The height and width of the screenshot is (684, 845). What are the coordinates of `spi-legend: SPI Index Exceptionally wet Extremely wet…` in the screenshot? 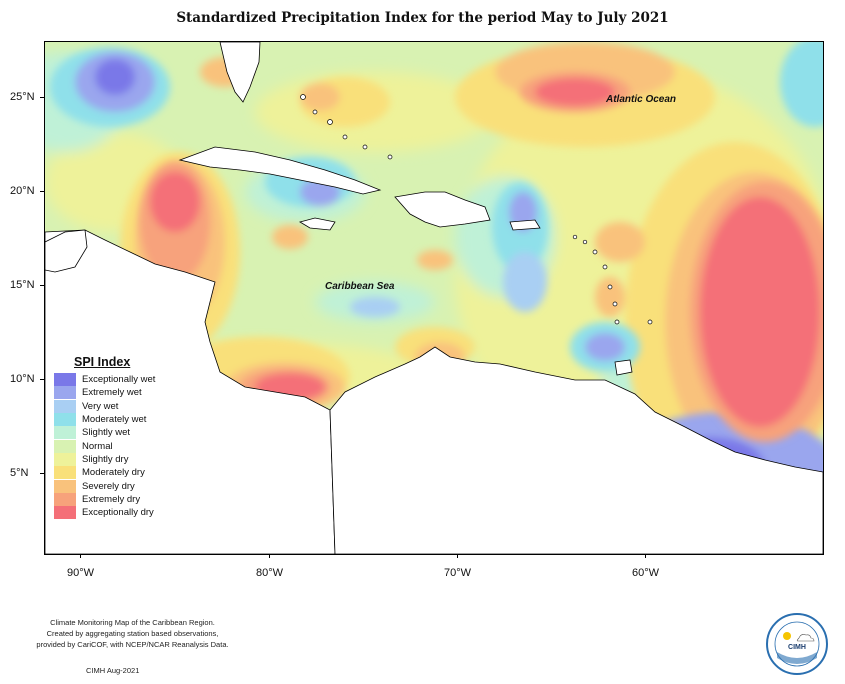 It's located at (119, 437).